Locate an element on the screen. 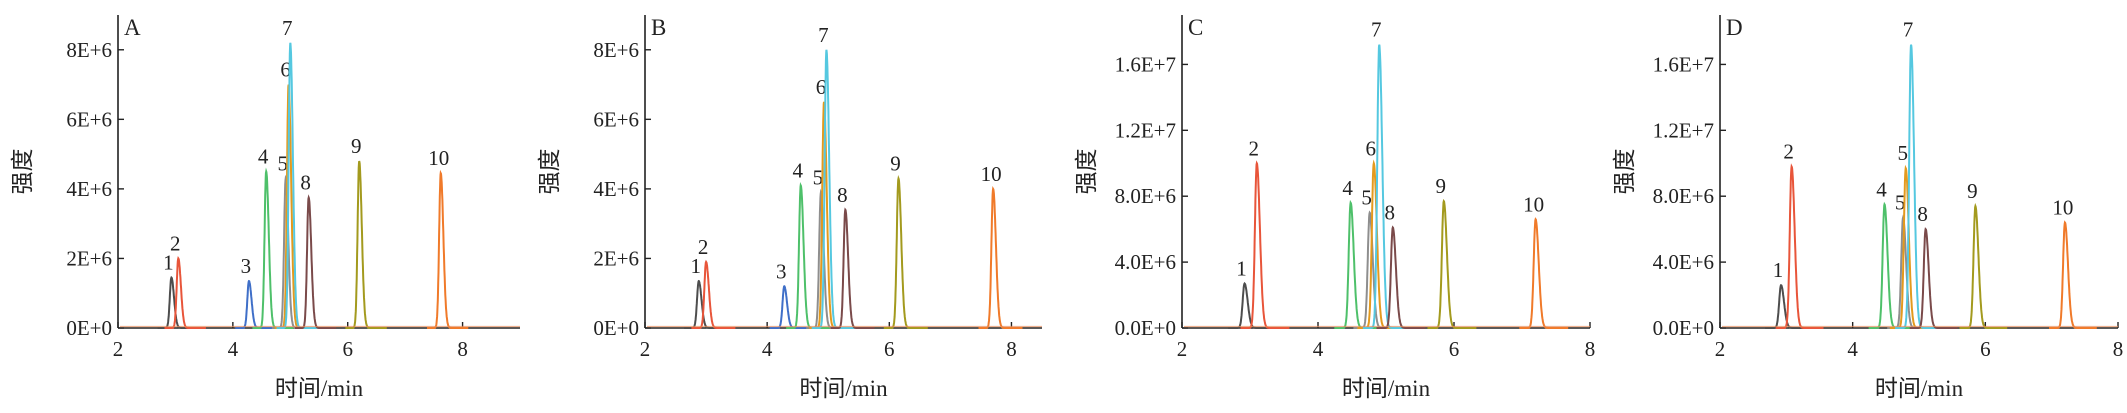 This screenshot has height=413, width=2127. y-tick-label: 4E+6 is located at coordinates (616, 189).